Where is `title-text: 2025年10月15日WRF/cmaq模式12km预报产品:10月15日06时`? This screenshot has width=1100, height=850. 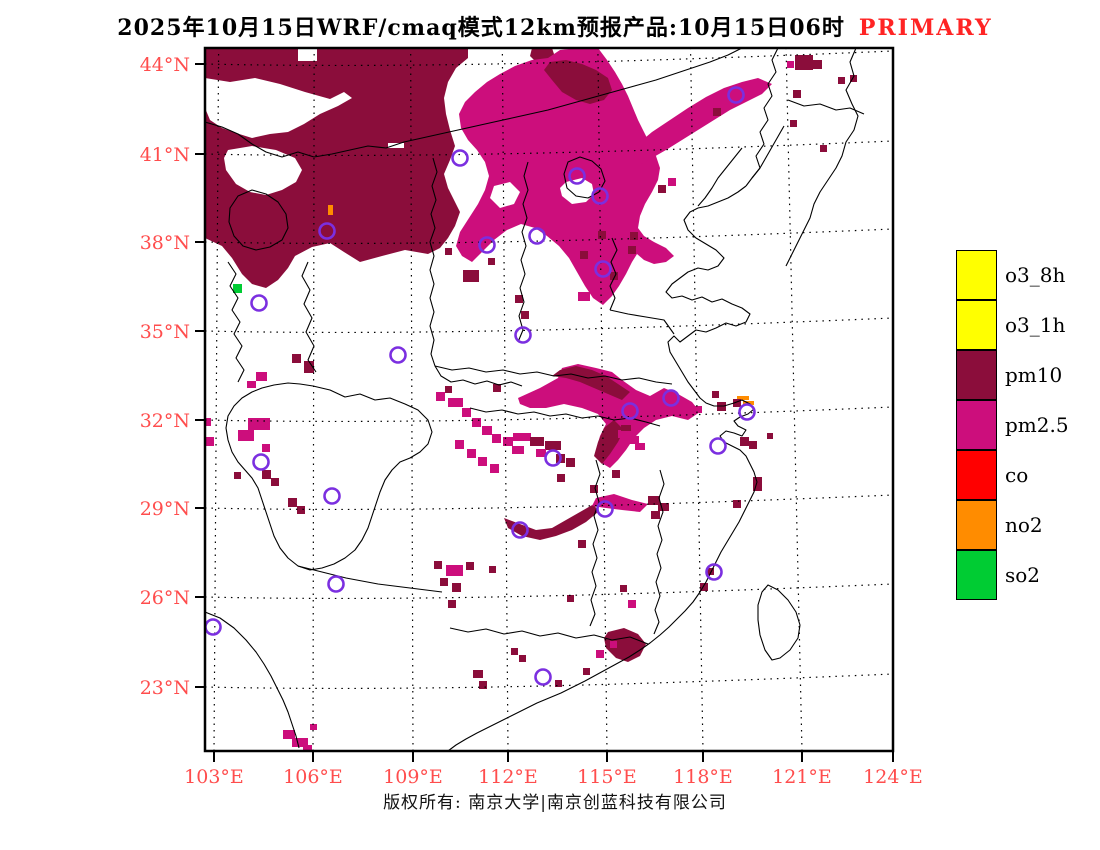
title-text: 2025年10月15日WRF/cmaq模式12km预报产品:10月15日06时 is located at coordinates (481, 28).